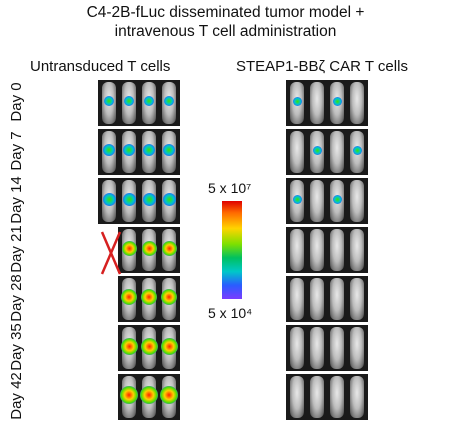 This screenshot has width=451, height=442. I want to click on colorbar-max-label: 5 x 10⁷, so click(230, 188).